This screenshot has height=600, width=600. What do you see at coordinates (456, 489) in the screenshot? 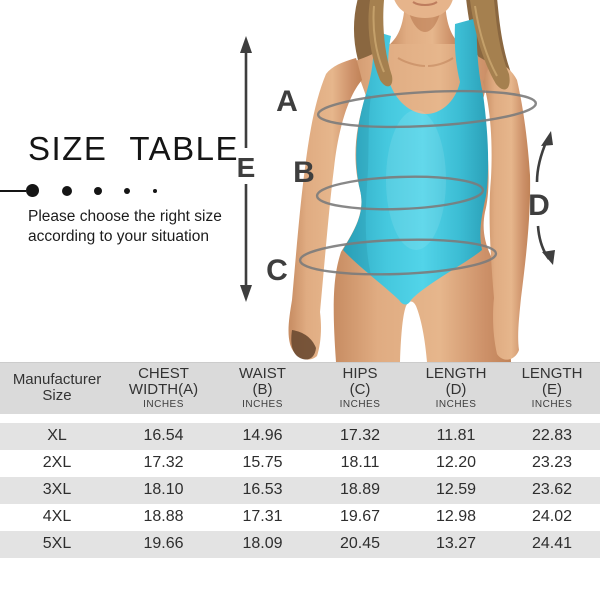
I see `table-cell: 12.59` at bounding box center [456, 489].